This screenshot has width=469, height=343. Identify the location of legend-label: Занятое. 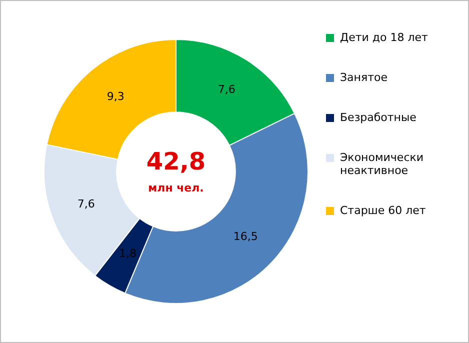
(364, 77).